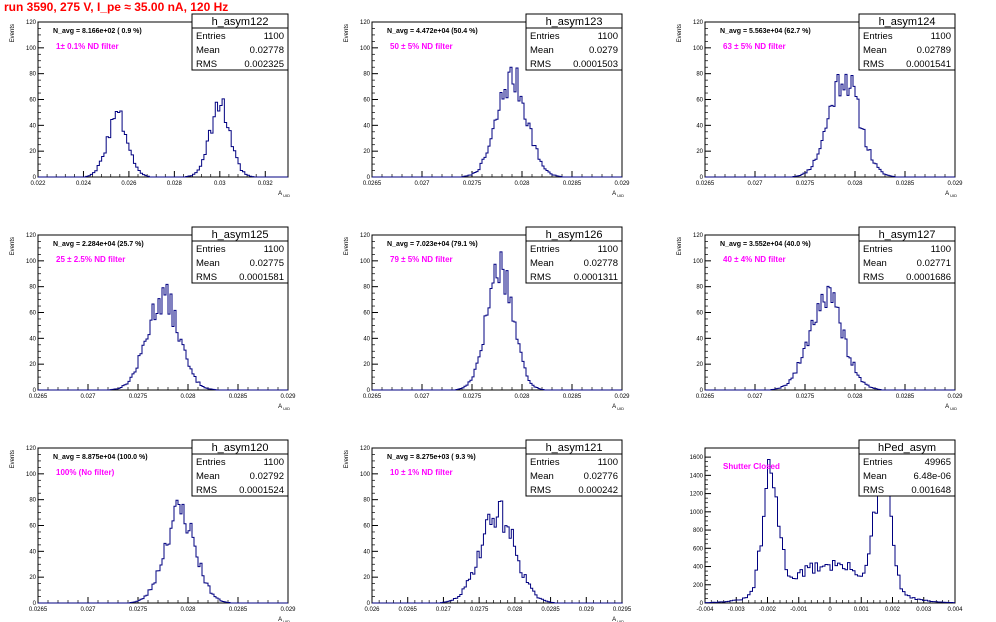 The width and height of the screenshot is (996, 622). What do you see at coordinates (267, 476) in the screenshot?
I see `stats-value: 0.02792` at bounding box center [267, 476].